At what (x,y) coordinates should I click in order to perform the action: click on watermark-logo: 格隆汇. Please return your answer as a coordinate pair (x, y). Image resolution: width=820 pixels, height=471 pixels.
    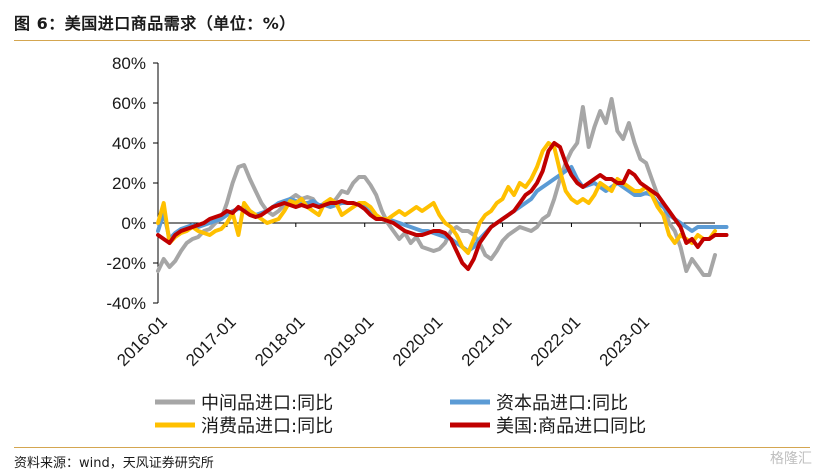
    Looking at the image, I should click on (791, 459).